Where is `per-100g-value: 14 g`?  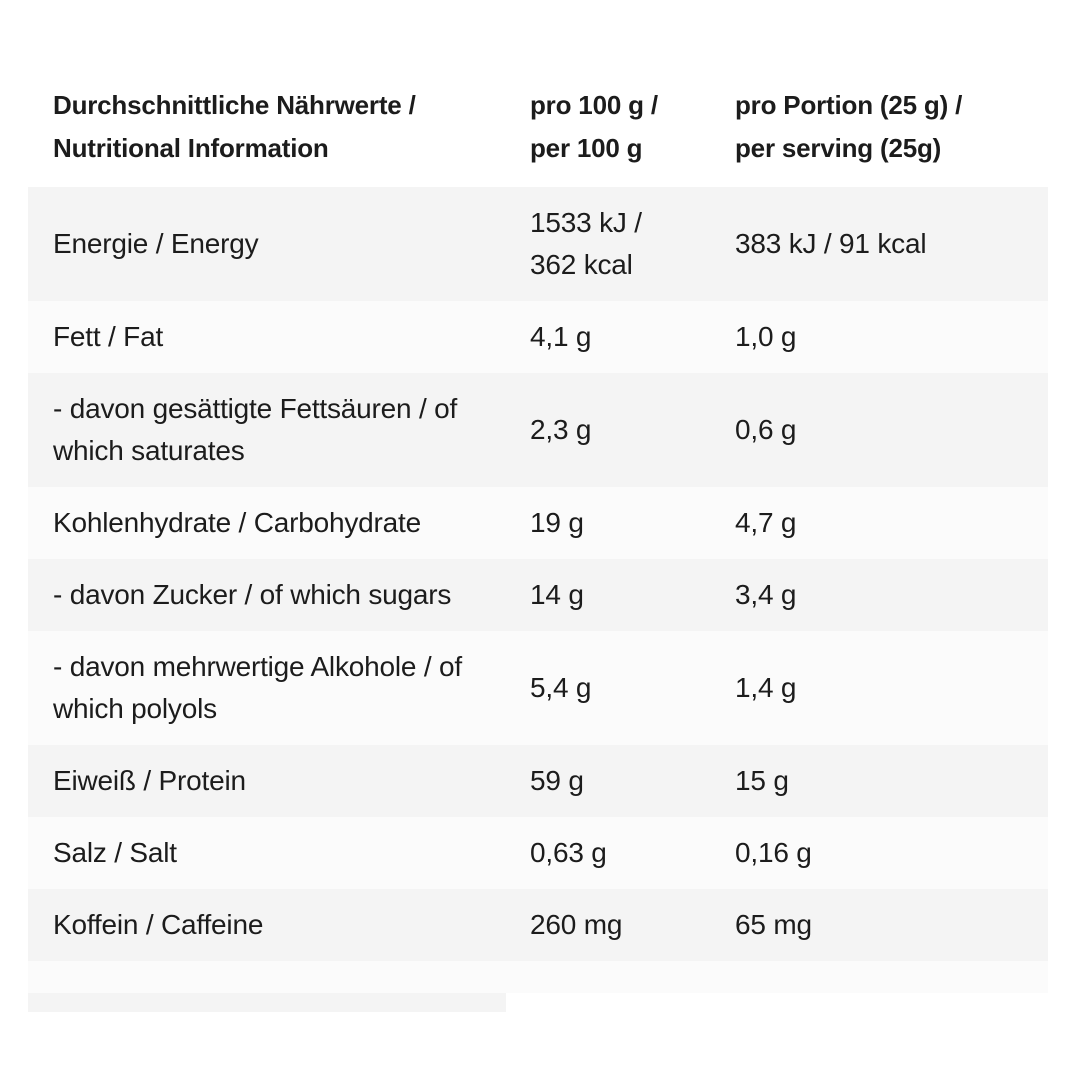
per-100g-value: 14 g is located at coordinates (557, 594).